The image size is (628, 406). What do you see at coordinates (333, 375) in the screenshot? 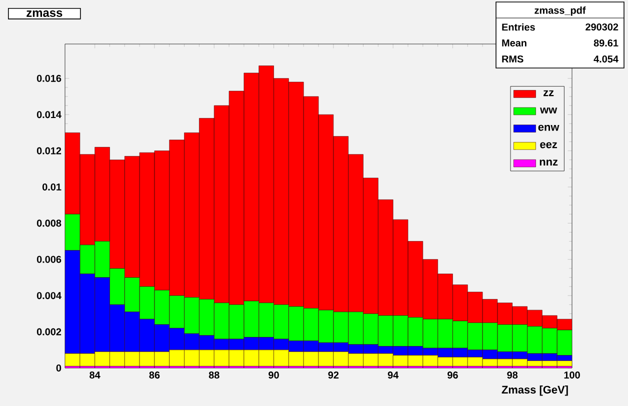
I see `x-tick-label: 92` at bounding box center [333, 375].